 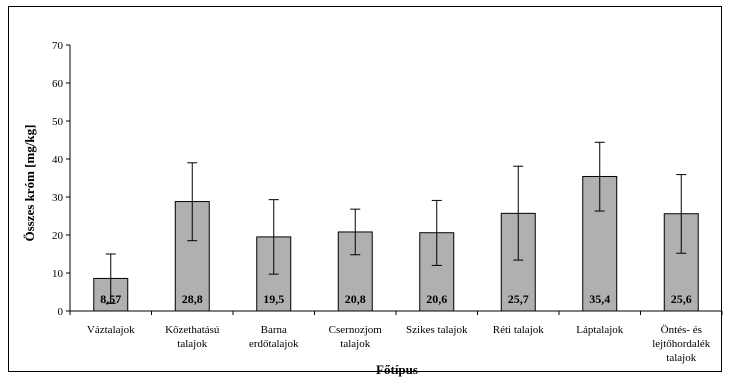 I want to click on y-axis: 0 10 20 30 40 50 60 70, so click(x=61, y=179).